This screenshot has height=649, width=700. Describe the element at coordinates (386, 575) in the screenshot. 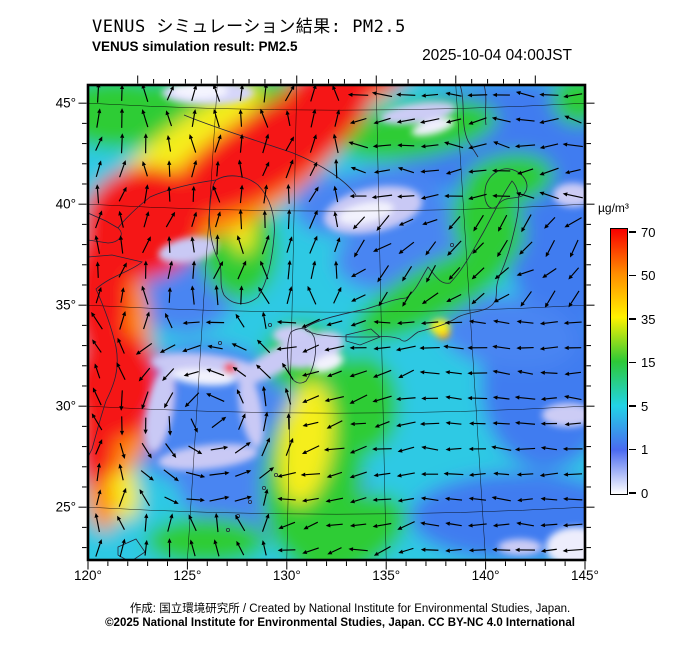

I see `x-axis-label: 135°` at that location.